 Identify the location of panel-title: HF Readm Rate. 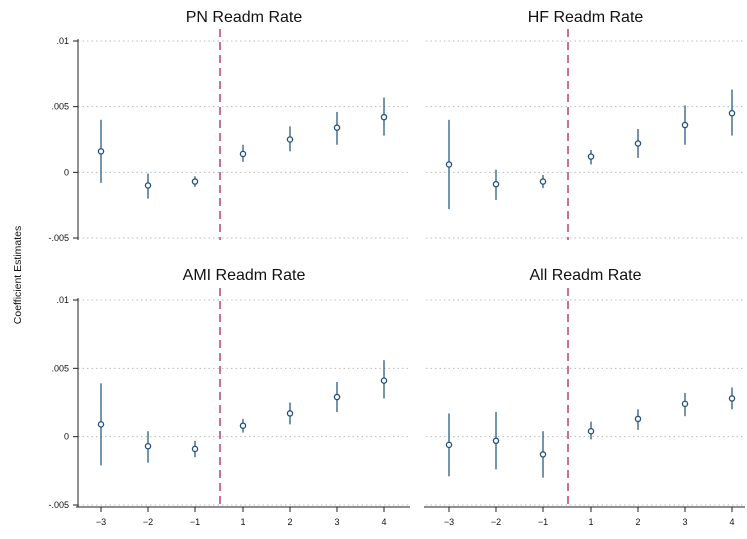
(586, 17).